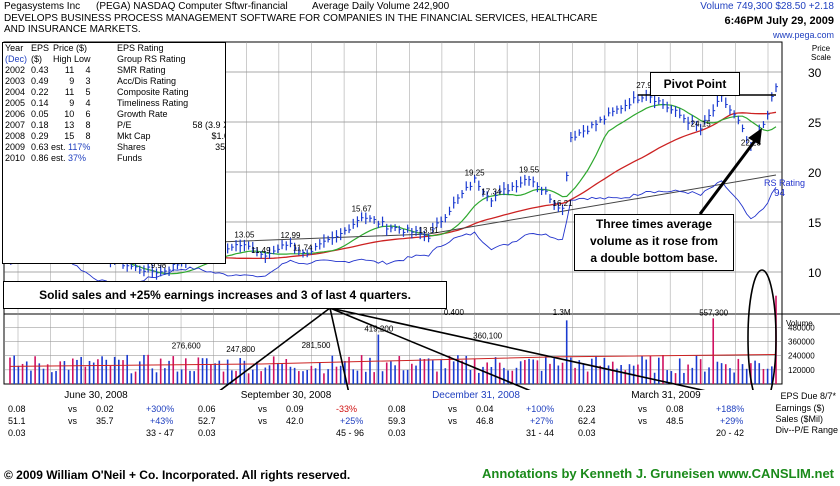 The width and height of the screenshot is (840, 486). Describe the element at coordinates (295, 409) in the screenshot. I see `earnings-cell: 0.09` at that location.